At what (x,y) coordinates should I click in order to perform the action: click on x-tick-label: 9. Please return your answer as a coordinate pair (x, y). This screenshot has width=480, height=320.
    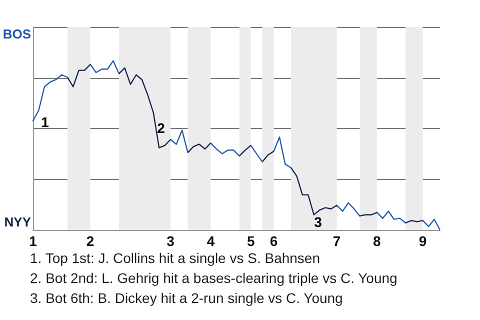
    Looking at the image, I should click on (422, 241).